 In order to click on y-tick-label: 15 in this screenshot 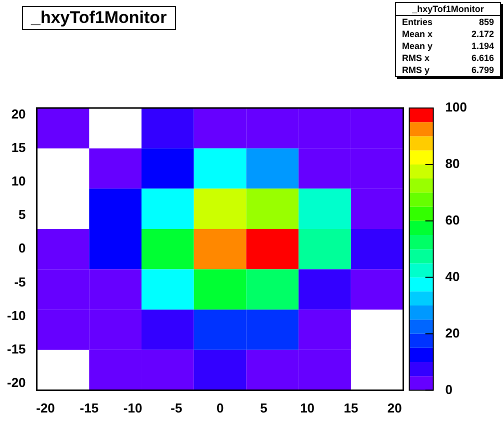, I will do `click(18, 147)`.